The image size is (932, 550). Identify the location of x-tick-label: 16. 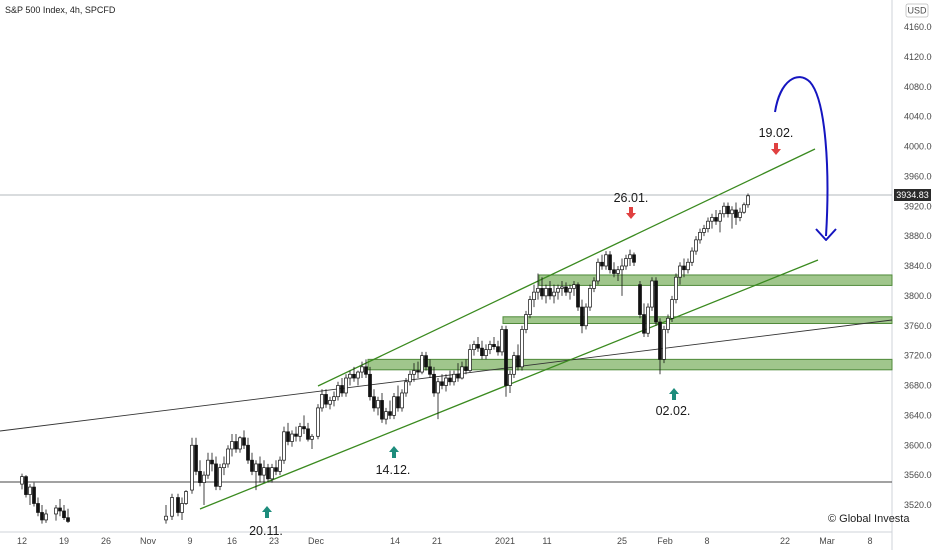
(232, 541).